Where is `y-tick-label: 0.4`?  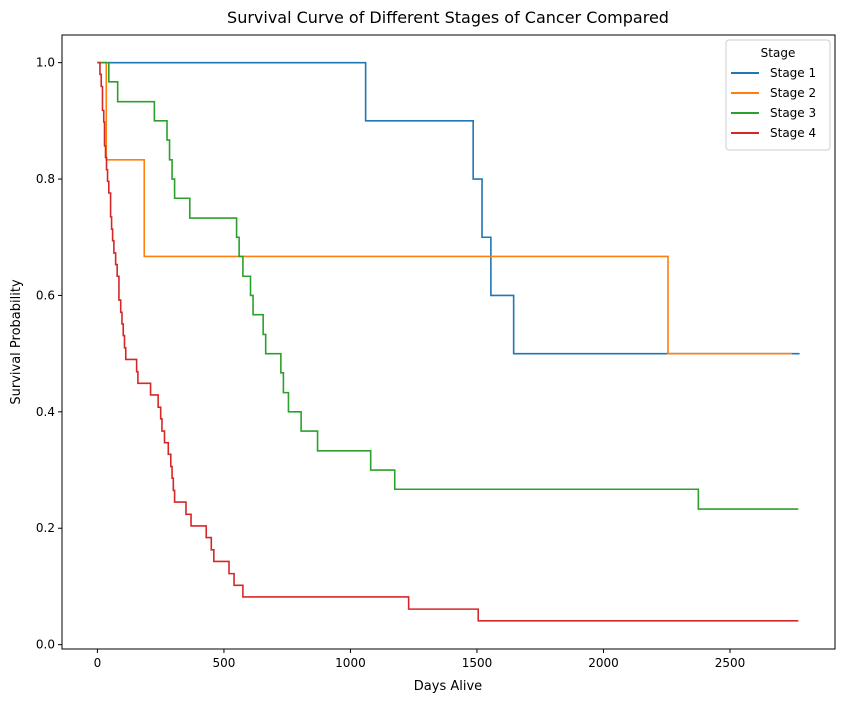 y-tick-label: 0.4 is located at coordinates (45, 412).